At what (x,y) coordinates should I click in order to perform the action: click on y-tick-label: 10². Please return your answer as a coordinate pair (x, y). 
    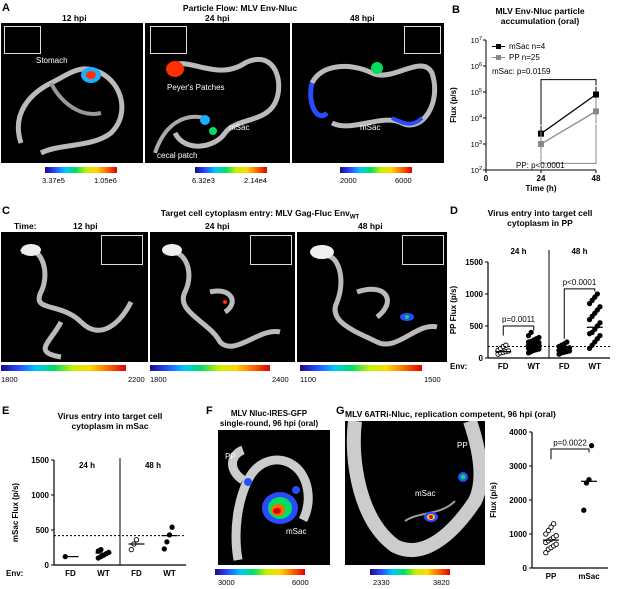
    Looking at the image, I should click on (476, 170).